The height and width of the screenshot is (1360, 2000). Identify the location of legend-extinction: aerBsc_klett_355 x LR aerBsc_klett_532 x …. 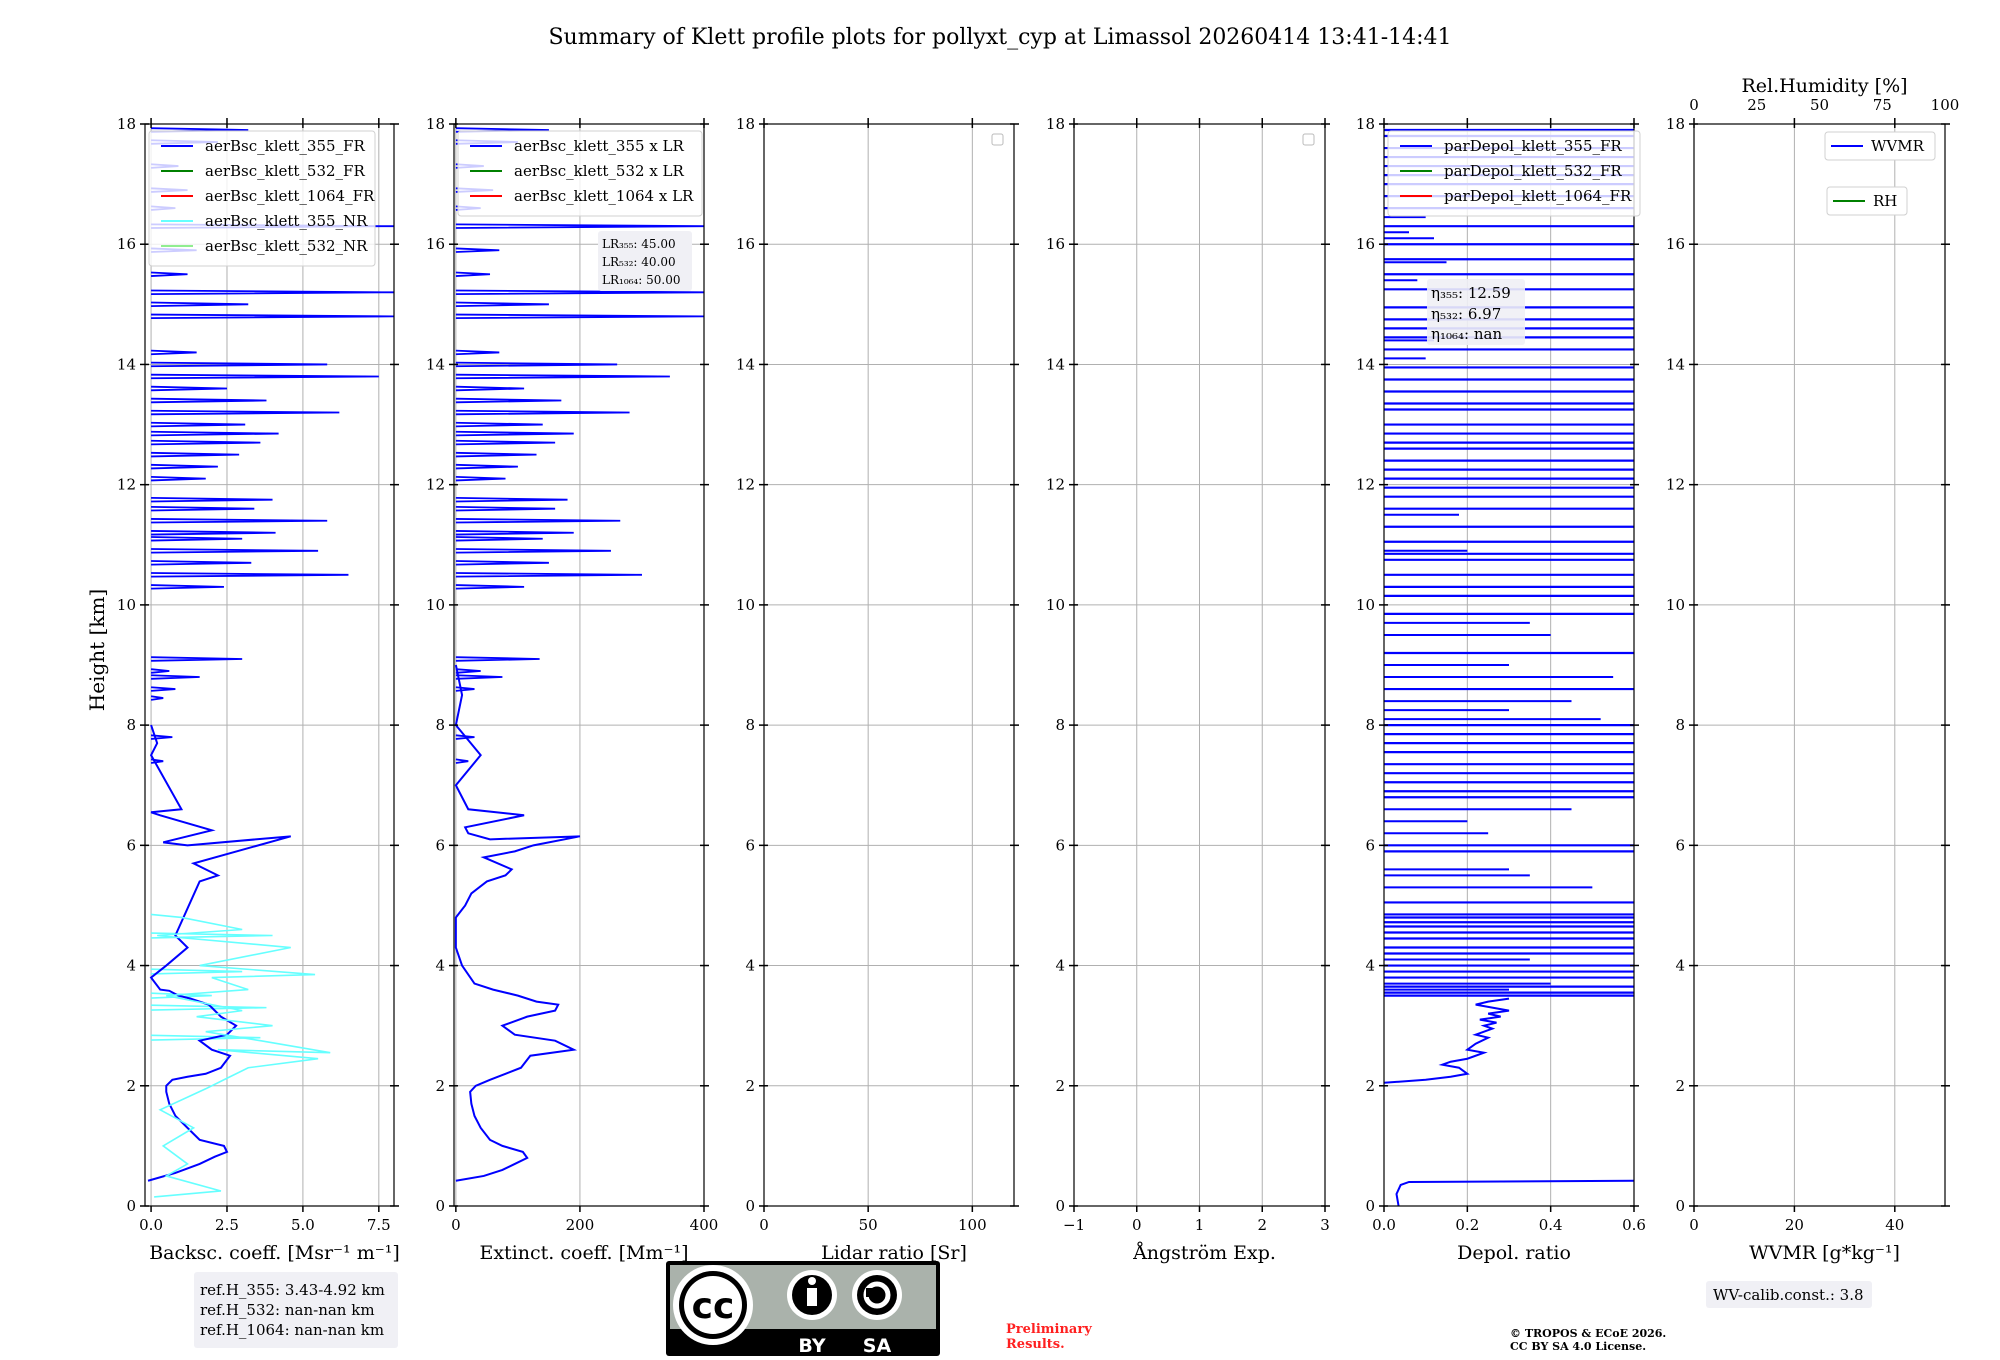
(580, 173).